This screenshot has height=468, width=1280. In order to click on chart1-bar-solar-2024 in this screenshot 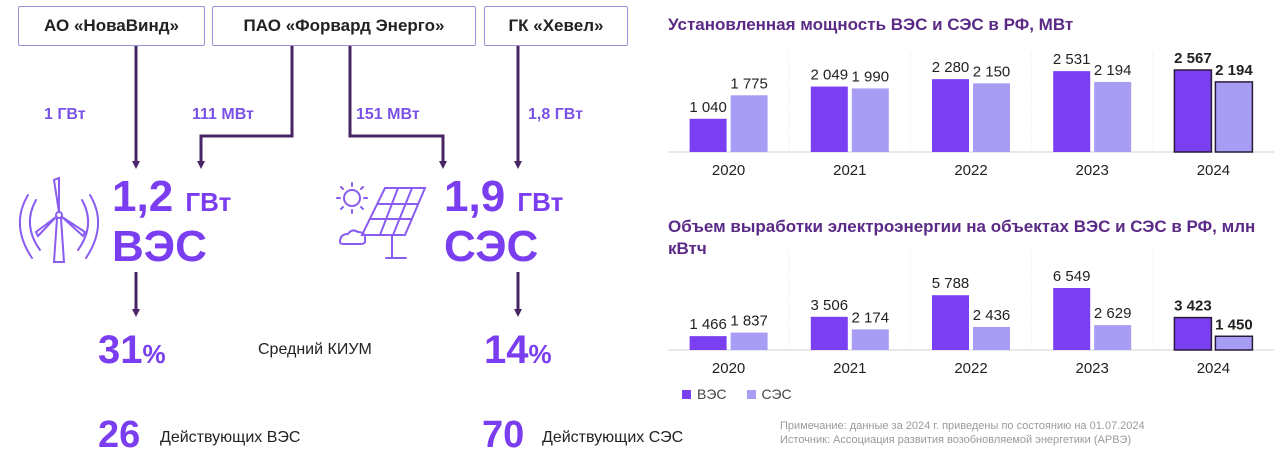, I will do `click(1234, 117)`.